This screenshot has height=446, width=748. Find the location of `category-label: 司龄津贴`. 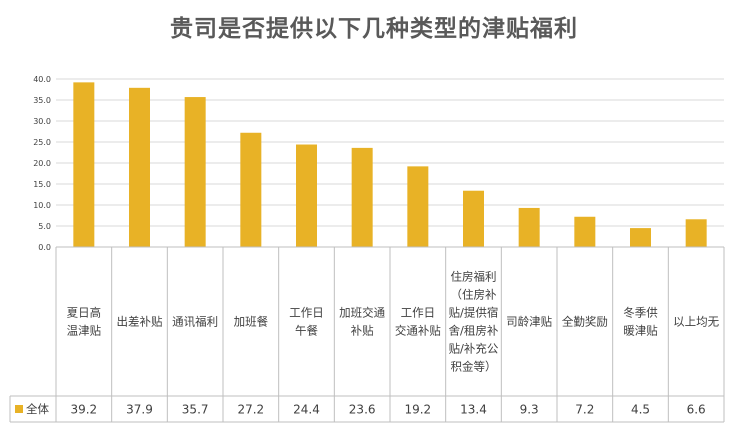

category-label: 司龄津贴 is located at coordinates (529, 321).